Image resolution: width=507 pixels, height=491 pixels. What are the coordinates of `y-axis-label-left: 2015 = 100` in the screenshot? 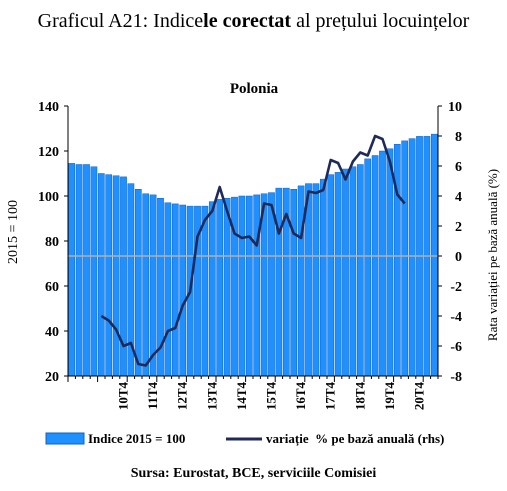 It's located at (13, 232).